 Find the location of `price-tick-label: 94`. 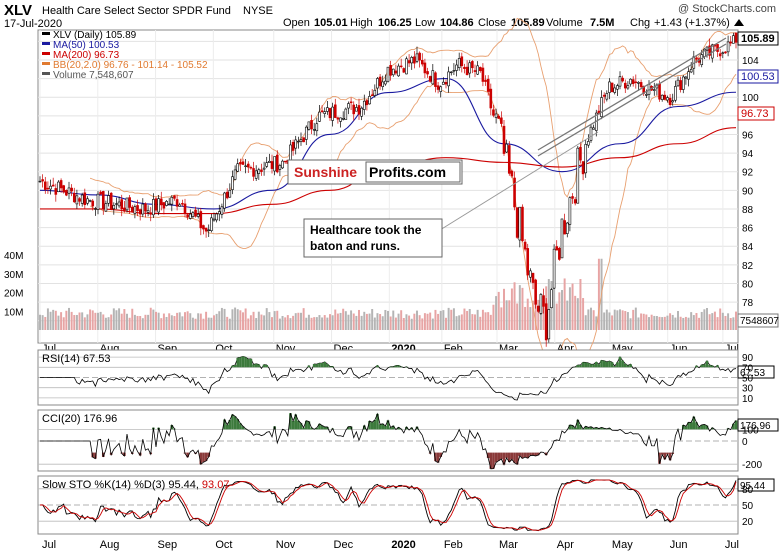

price-tick-label: 94 is located at coordinates (748, 154).